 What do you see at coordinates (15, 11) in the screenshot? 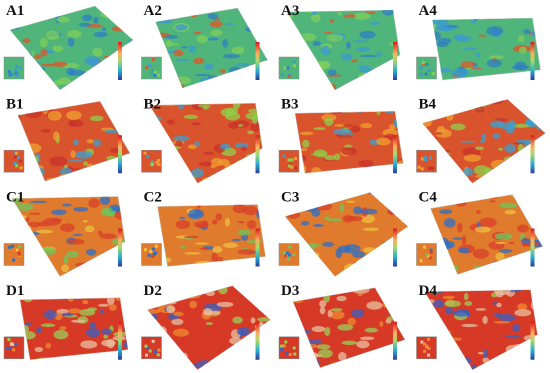
I see `panel-label: A1` at bounding box center [15, 11].